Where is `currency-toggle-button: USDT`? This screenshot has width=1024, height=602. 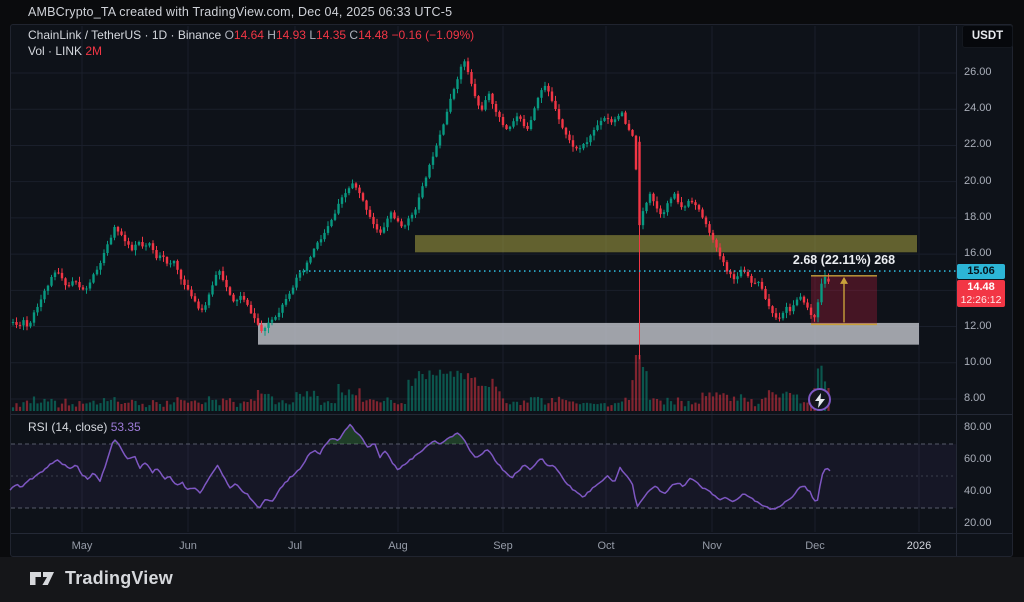 currency-toggle-button: USDT is located at coordinates (987, 36).